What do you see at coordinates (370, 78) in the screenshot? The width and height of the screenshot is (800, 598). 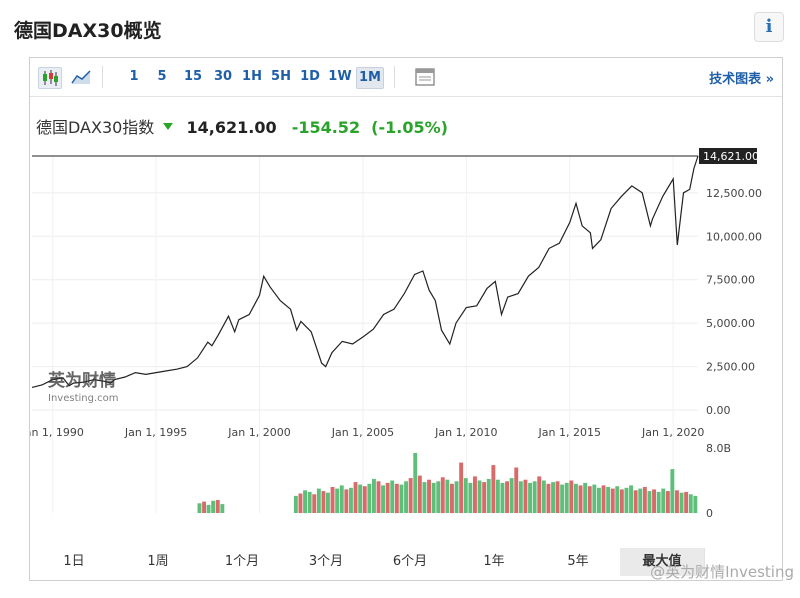 I see `interval-1m: 1M` at bounding box center [370, 78].